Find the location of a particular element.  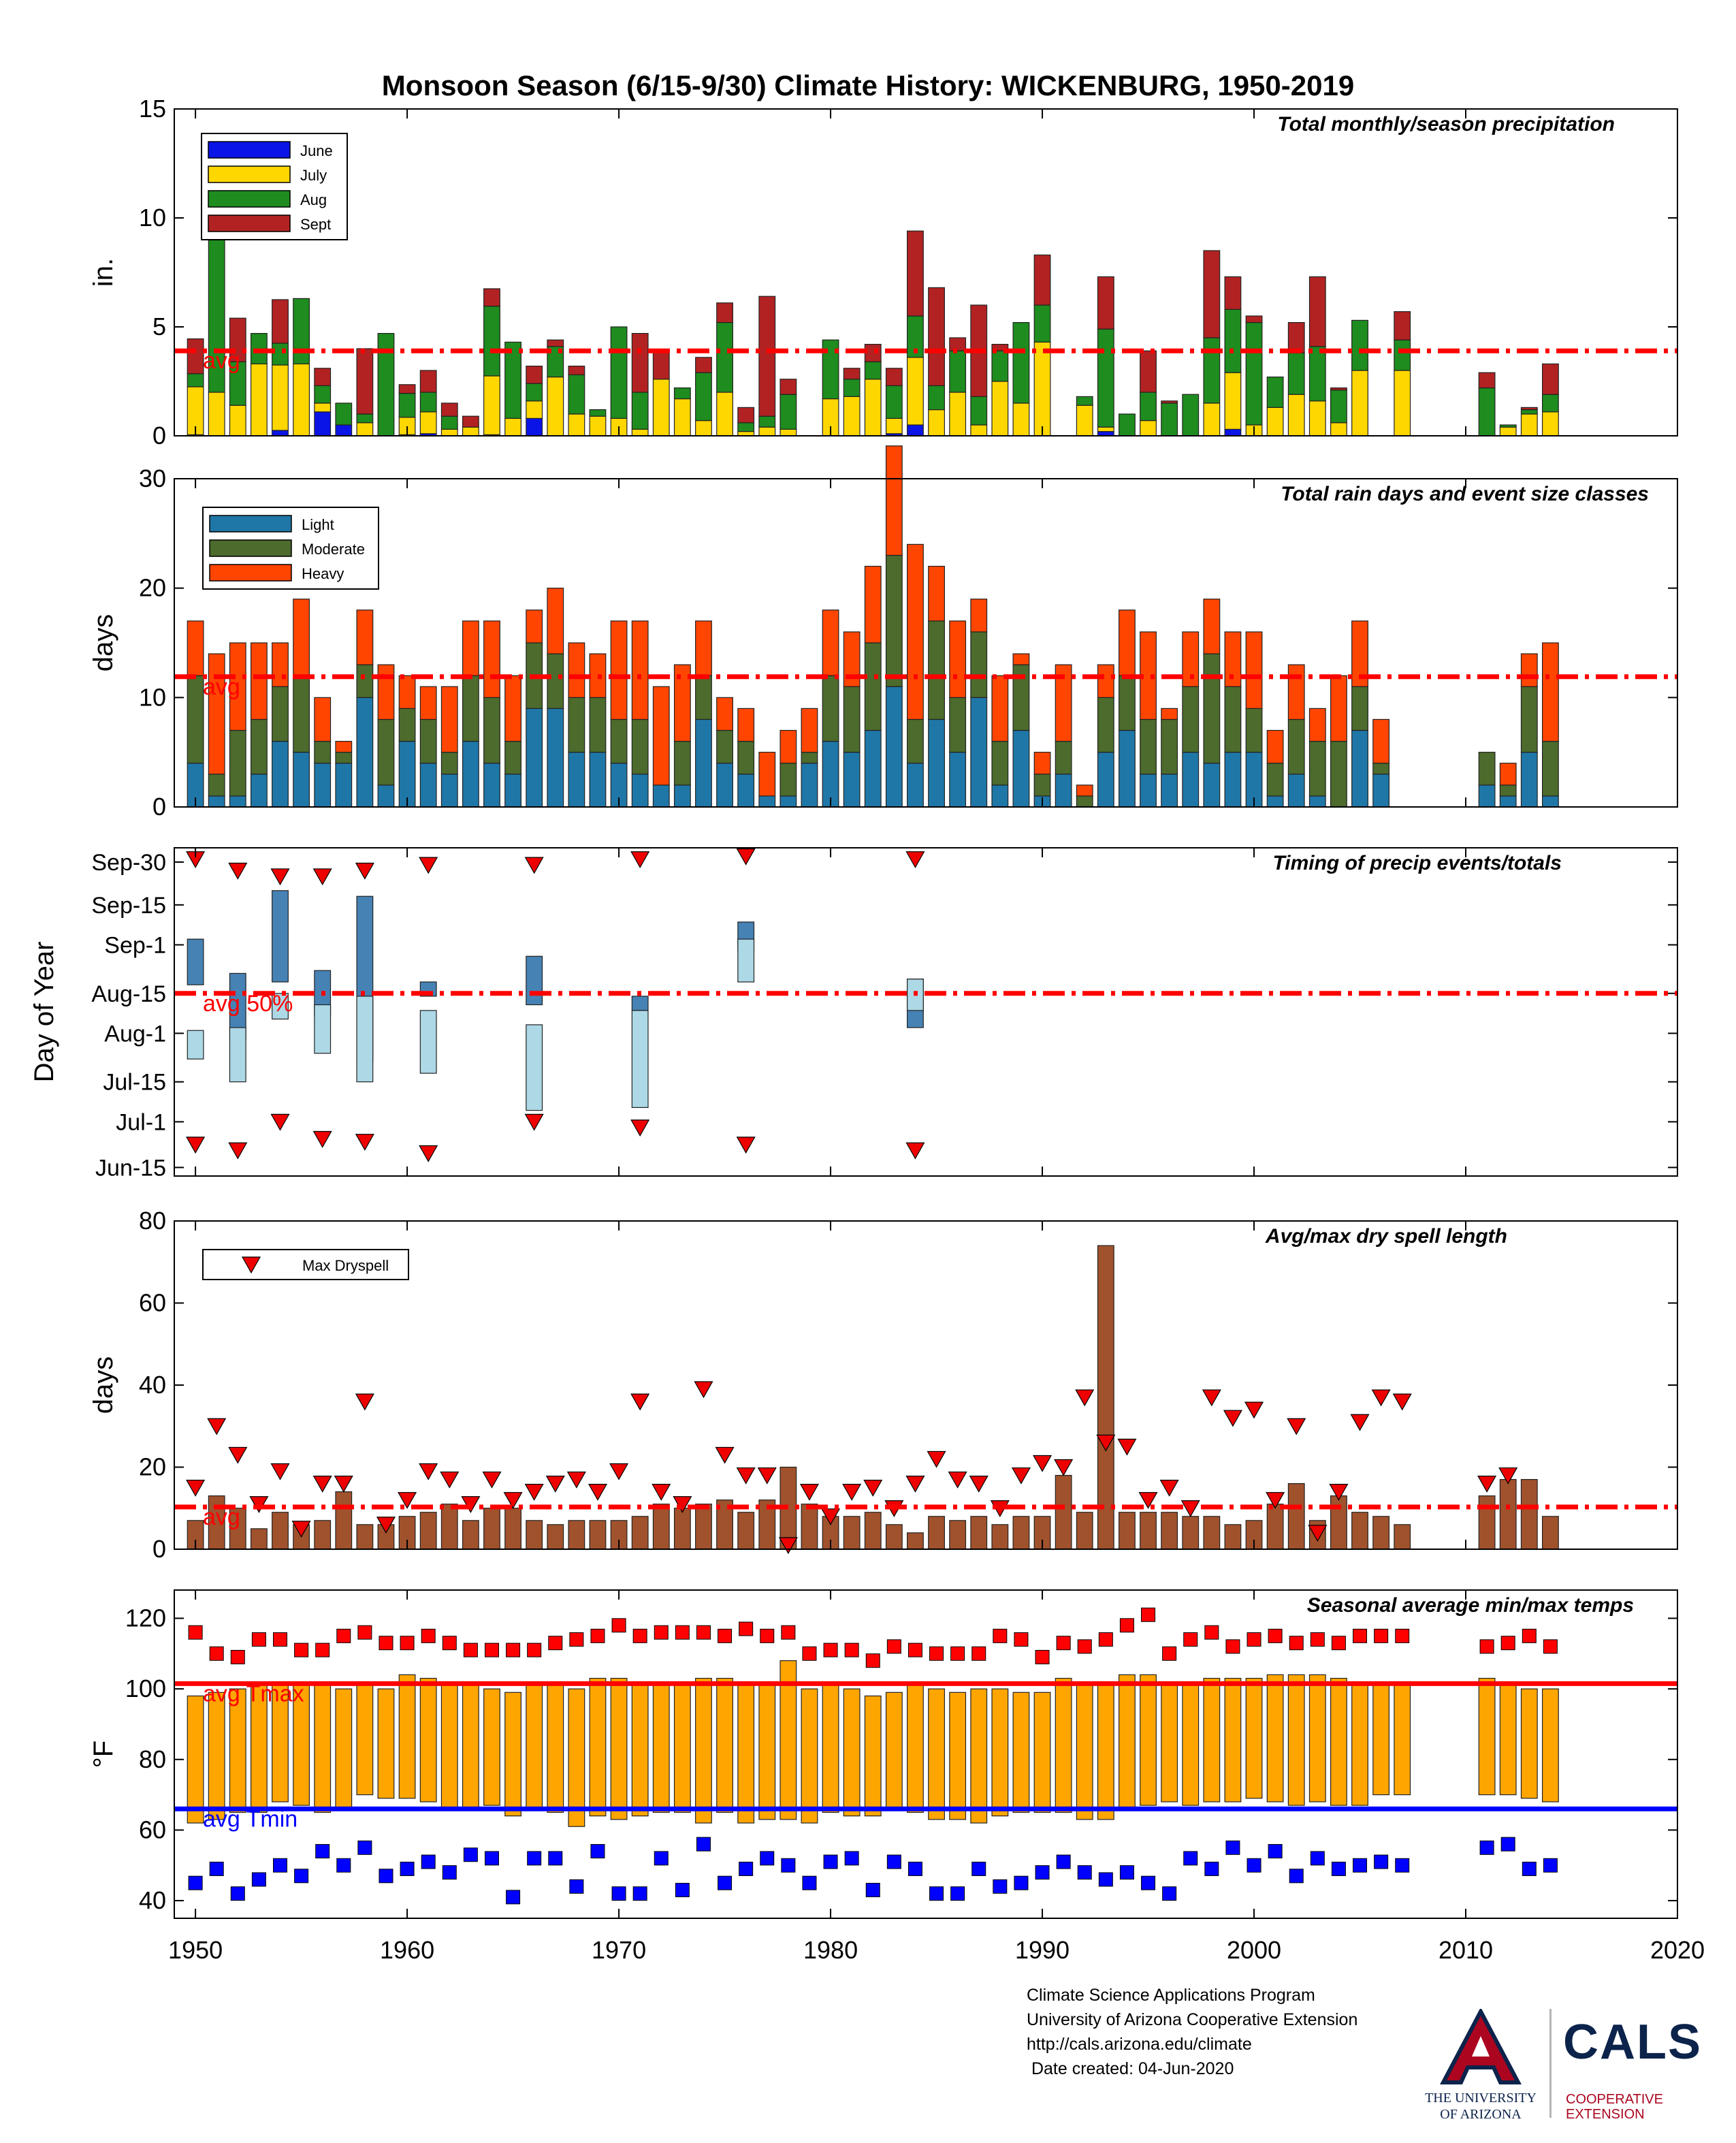

y-tick-label: 0 is located at coordinates (159, 436).